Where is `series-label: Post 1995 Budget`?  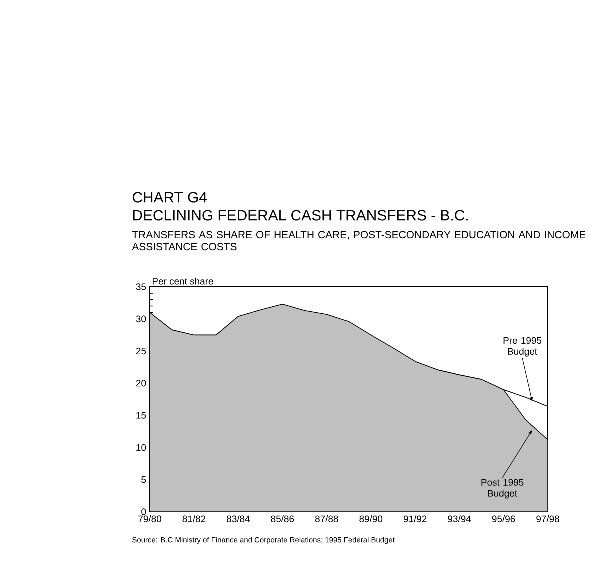 series-label: Post 1995 Budget is located at coordinates (503, 489).